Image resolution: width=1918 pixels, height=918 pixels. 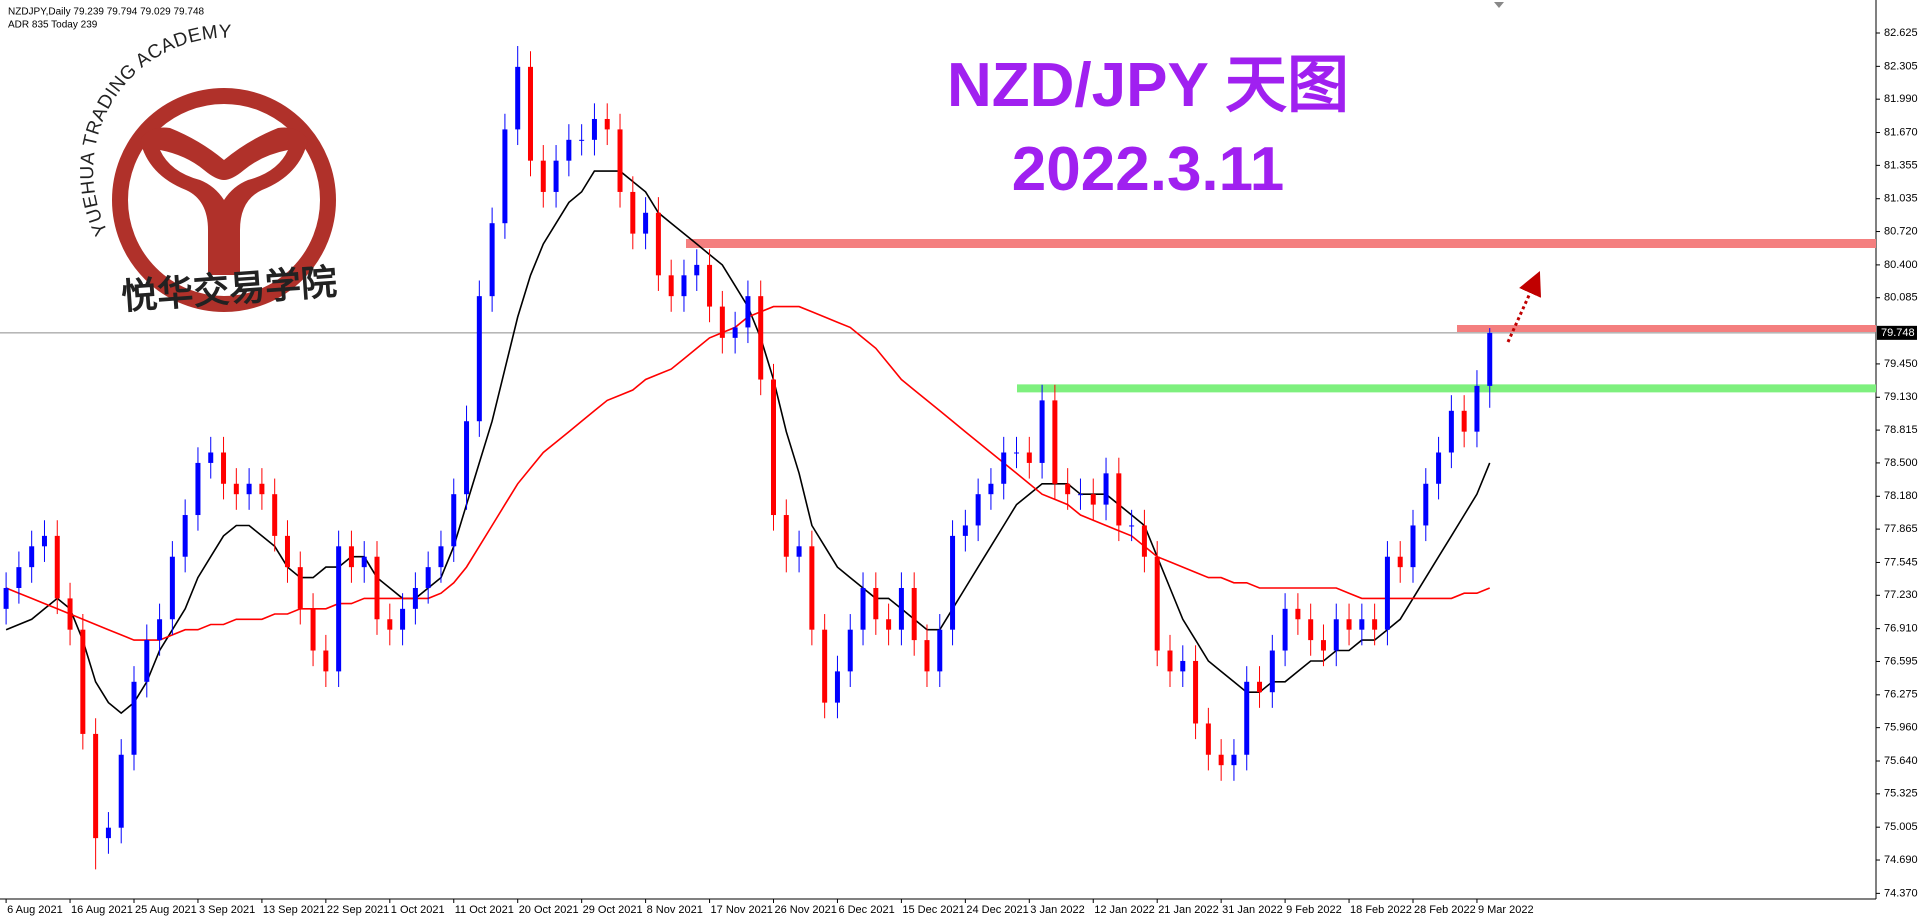 I want to click on y-tick-label: 77.865, so click(x=1901, y=529).